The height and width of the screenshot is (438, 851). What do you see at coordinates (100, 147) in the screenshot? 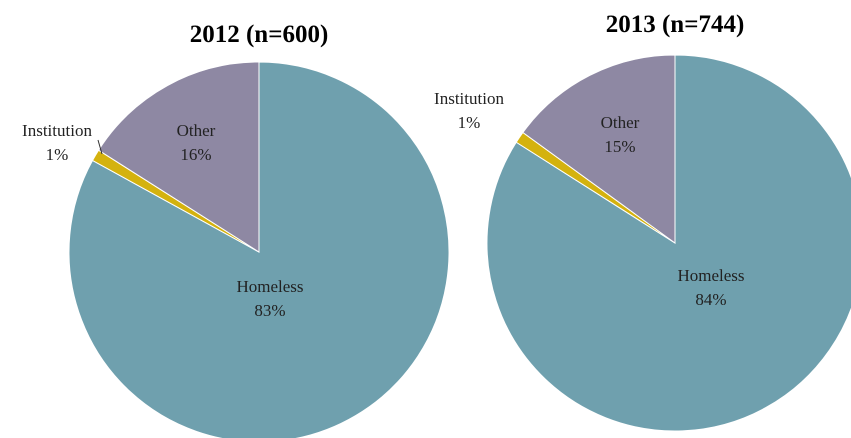
I see `leader-line-institution` at bounding box center [100, 147].